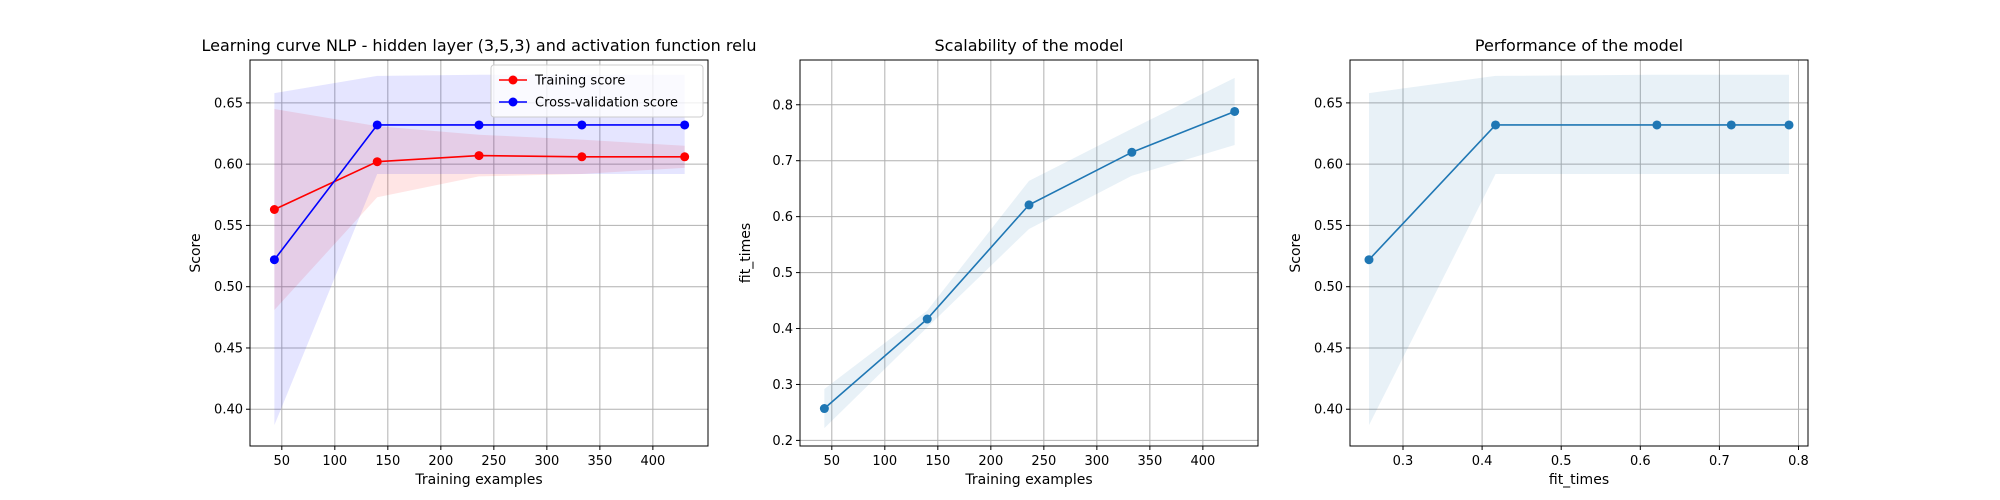 The width and height of the screenshot is (2000, 500). What do you see at coordinates (782, 105) in the screenshot?
I see `y-tick-label: 0.8` at bounding box center [782, 105].